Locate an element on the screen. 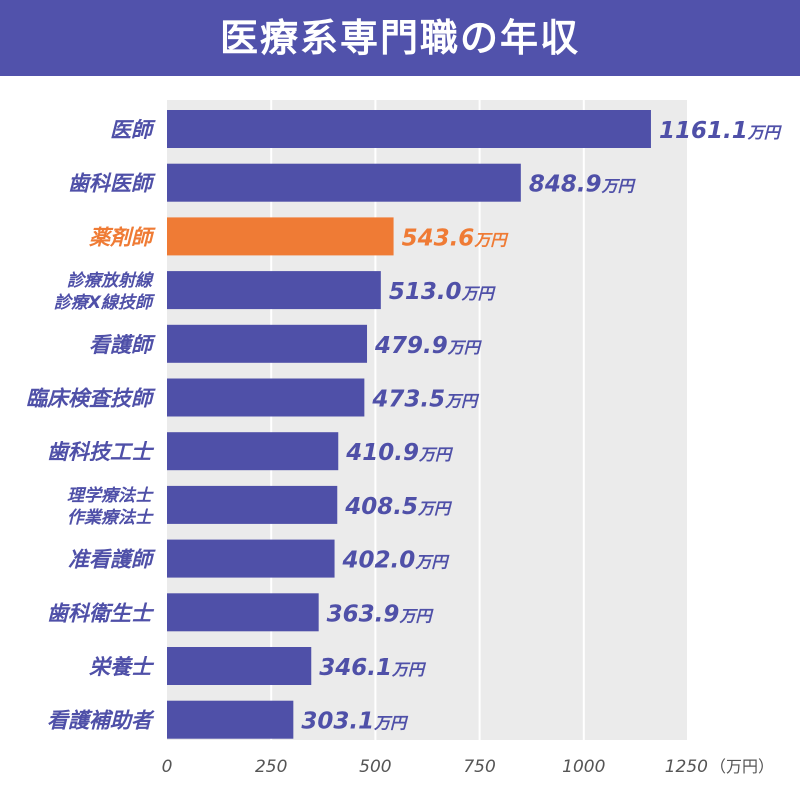 This screenshot has width=800, height=787. data-label: 479.9万円 is located at coordinates (428, 346).